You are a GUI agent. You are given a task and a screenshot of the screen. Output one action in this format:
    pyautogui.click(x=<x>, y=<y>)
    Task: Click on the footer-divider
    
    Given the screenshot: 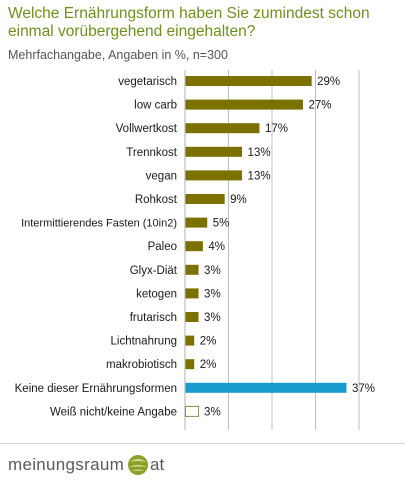 What is the action you would take?
    pyautogui.click(x=202, y=443)
    